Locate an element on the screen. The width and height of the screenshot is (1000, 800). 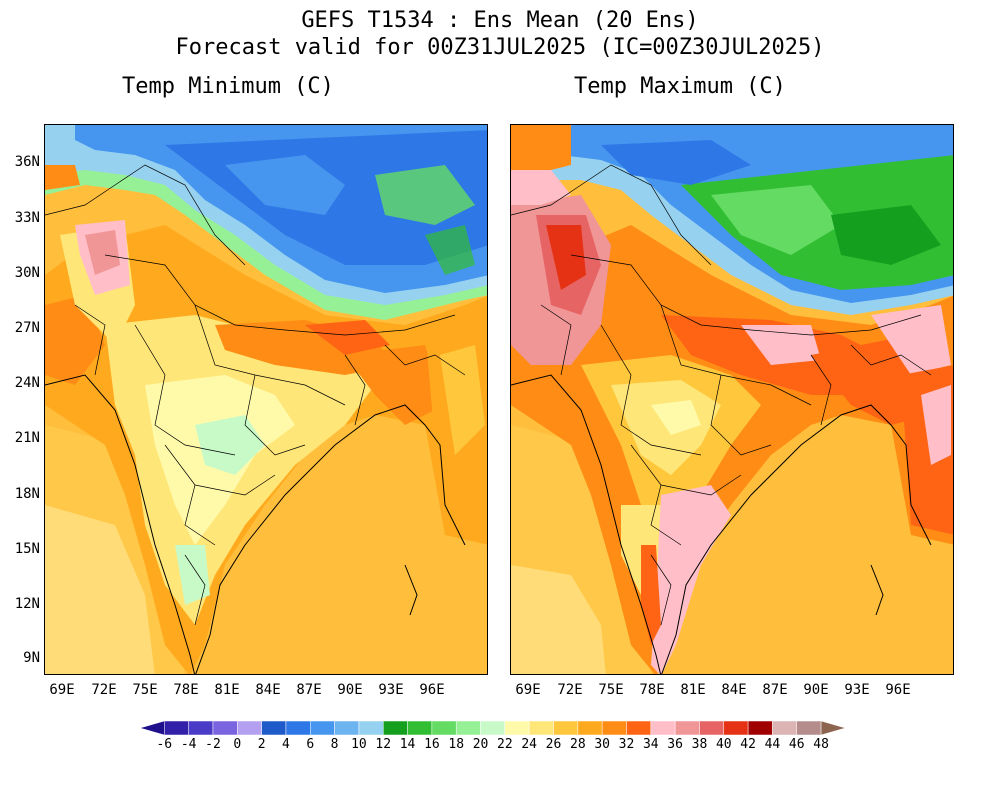
colorbar-label: -2 is located at coordinates (213, 744).